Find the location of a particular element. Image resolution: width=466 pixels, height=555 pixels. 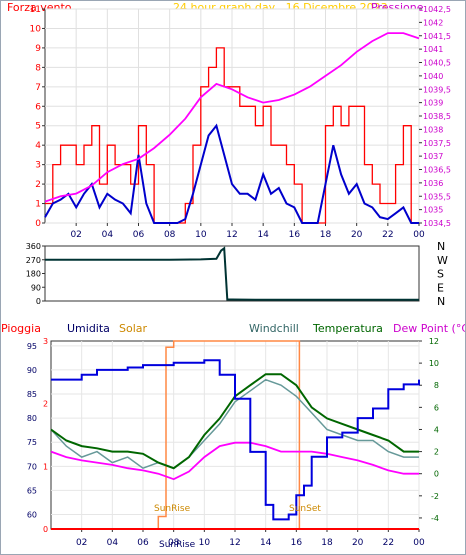

middle-y-tick: 0 is located at coordinates (38, 301).